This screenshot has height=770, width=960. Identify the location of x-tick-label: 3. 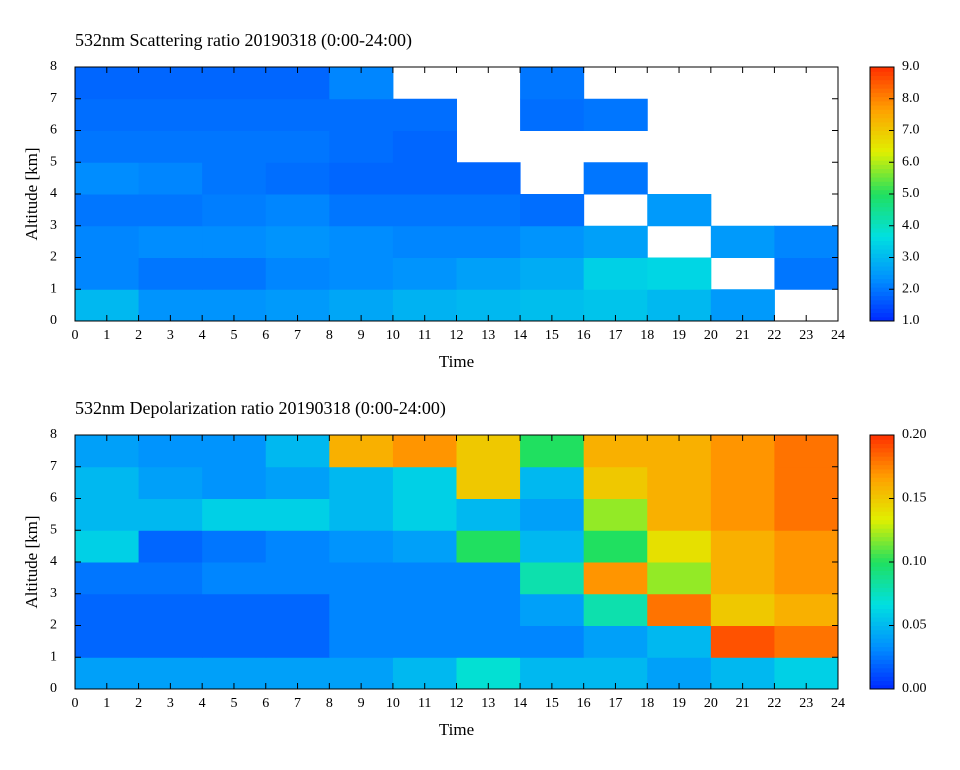
(170, 335).